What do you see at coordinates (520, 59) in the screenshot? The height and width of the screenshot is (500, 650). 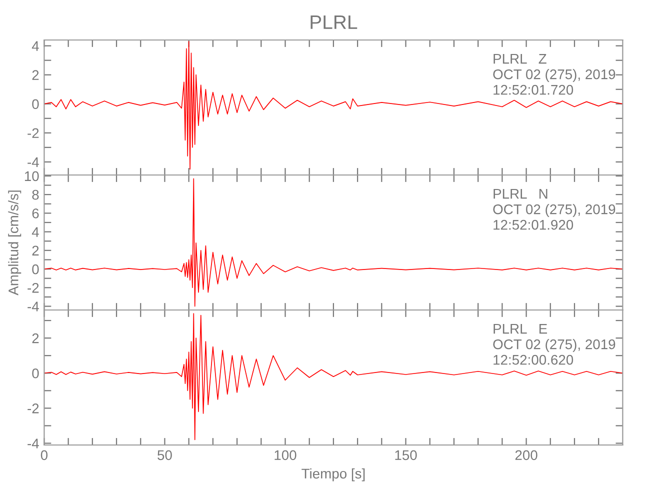 I see `annotation: PLRL Z` at bounding box center [520, 59].